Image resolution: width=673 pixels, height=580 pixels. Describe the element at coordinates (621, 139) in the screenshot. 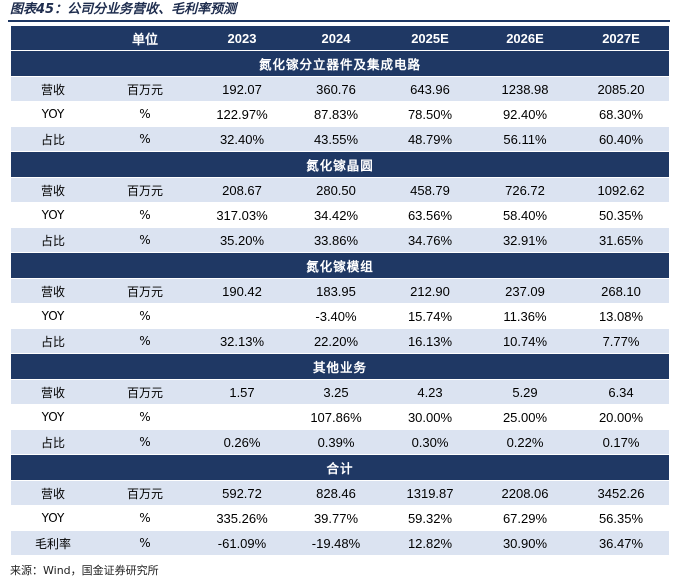

I see `value-cell: 60.40%` at that location.